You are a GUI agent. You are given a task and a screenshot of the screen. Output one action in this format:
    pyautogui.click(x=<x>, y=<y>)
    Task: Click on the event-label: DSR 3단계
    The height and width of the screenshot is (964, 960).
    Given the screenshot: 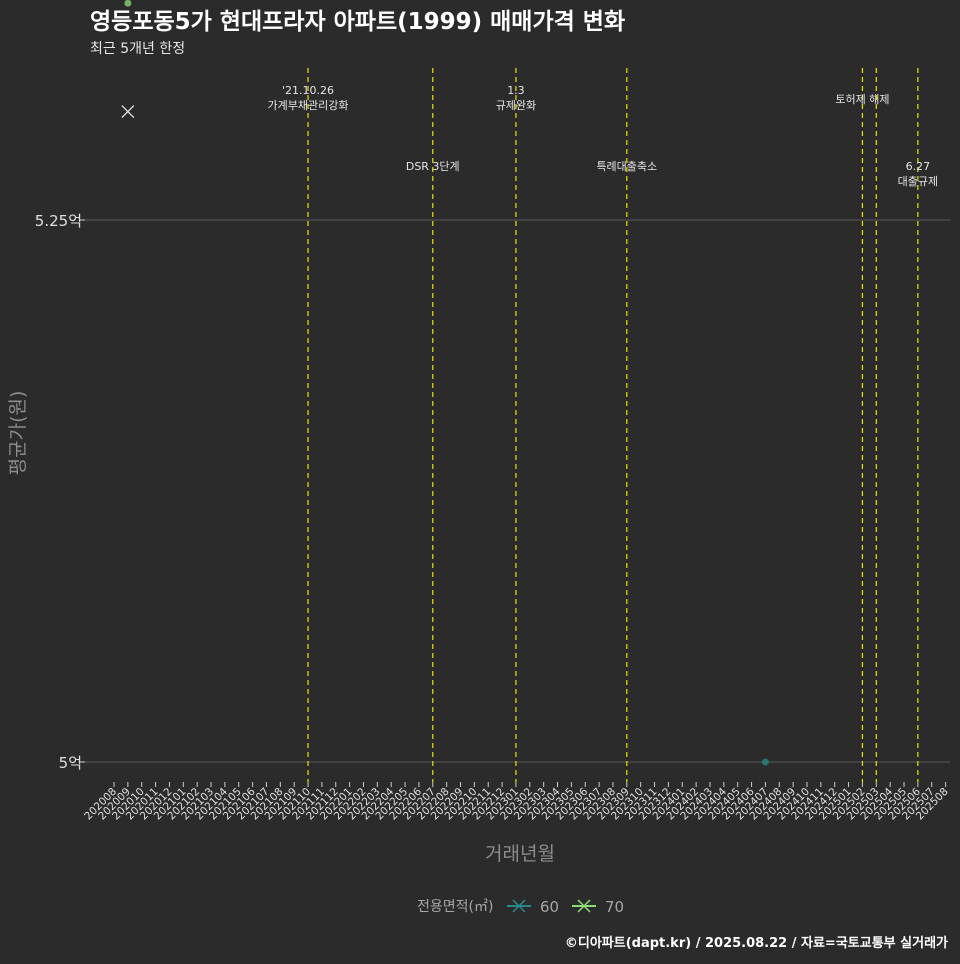 What is the action you would take?
    pyautogui.click(x=433, y=166)
    